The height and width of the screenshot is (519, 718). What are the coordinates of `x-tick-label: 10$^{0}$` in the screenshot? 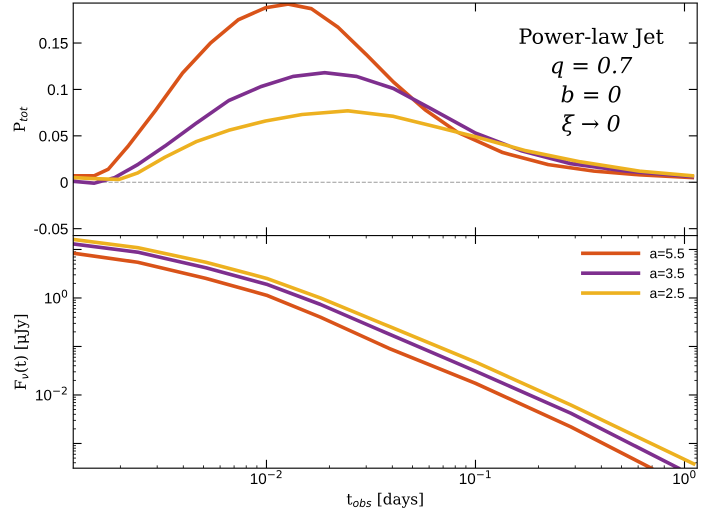 It's located at (684, 477).